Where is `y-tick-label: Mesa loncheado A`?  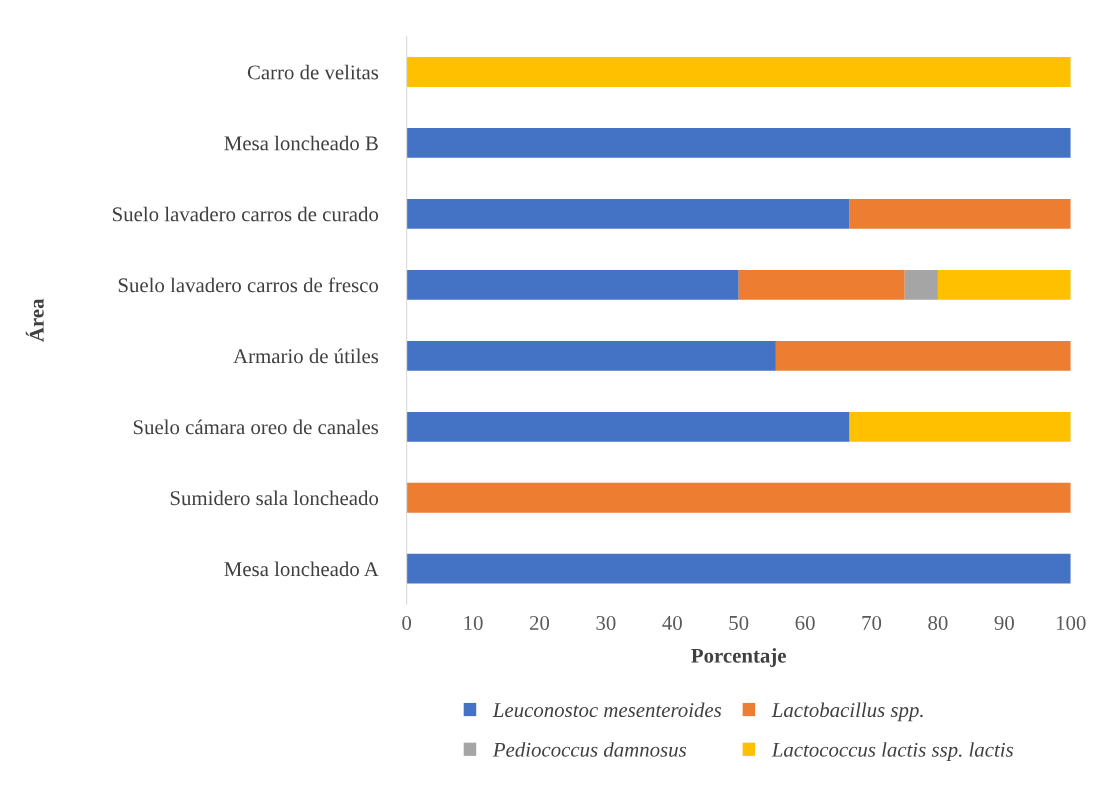
y-tick-label: Mesa loncheado A is located at coordinates (301, 569).